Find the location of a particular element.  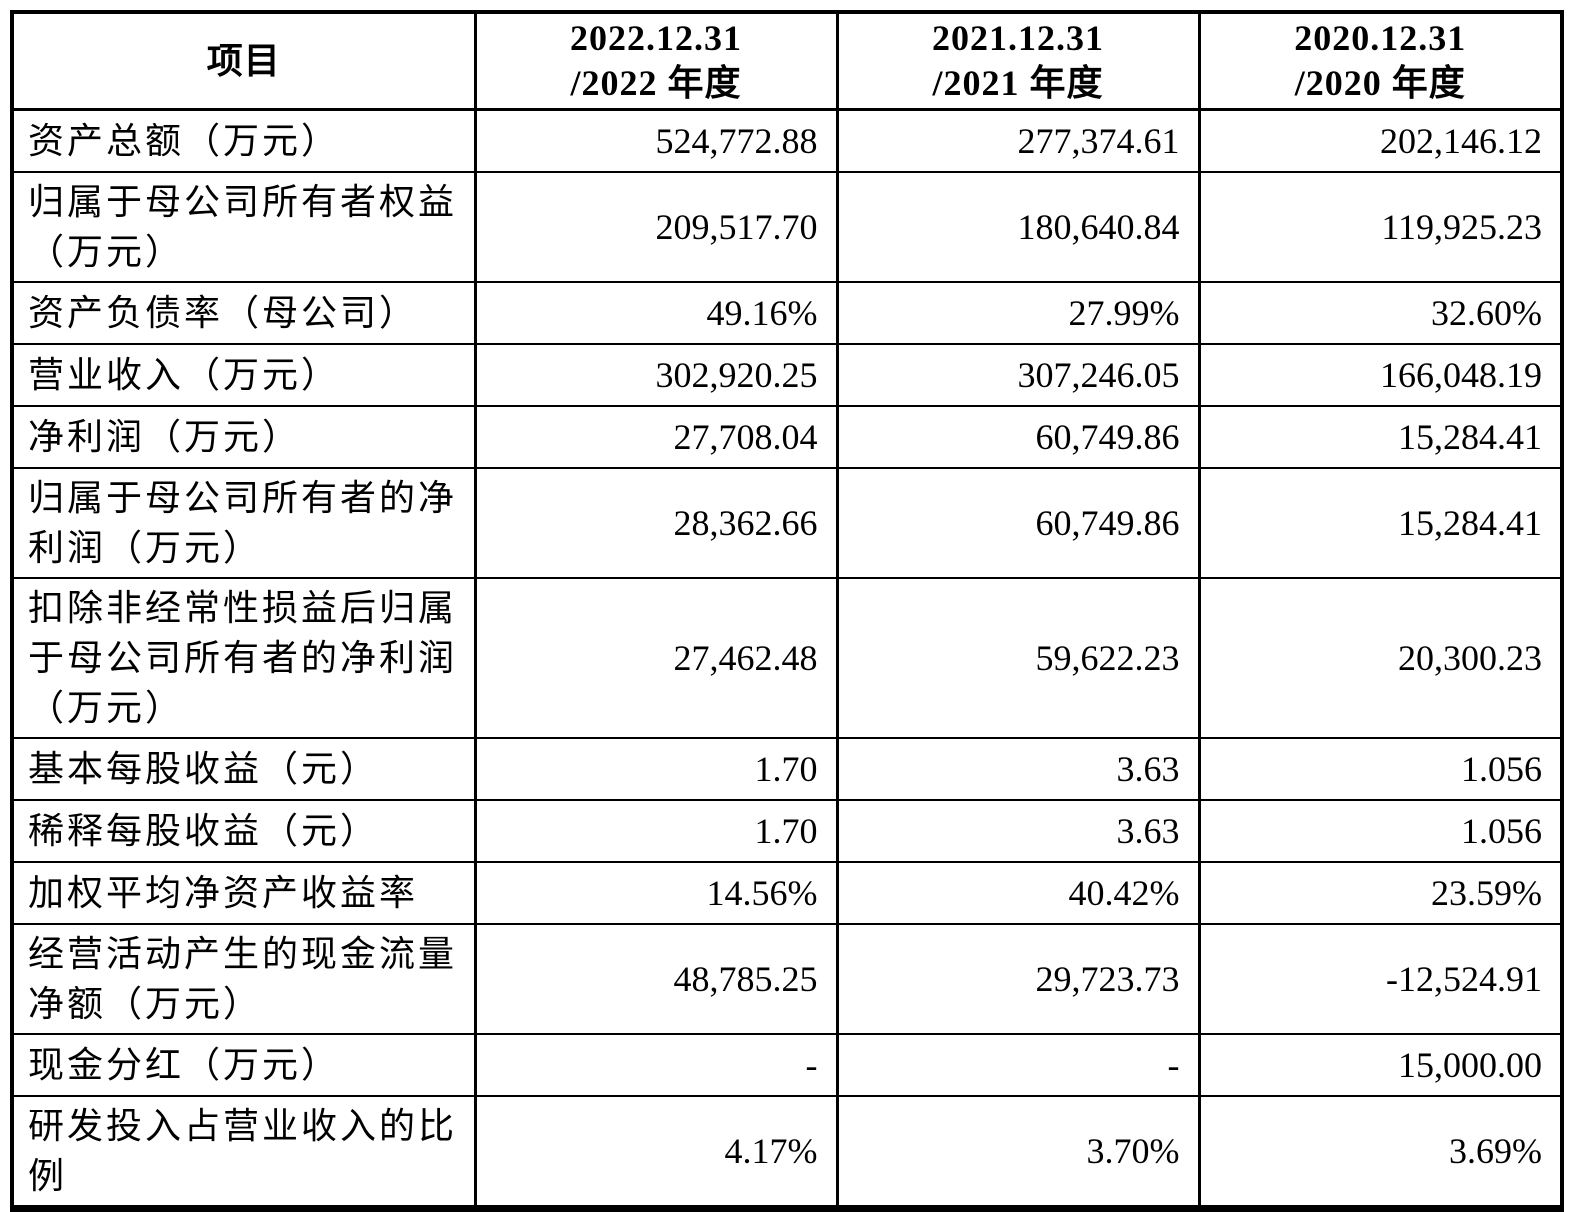

value-2021: 40.42% is located at coordinates (1018, 892).